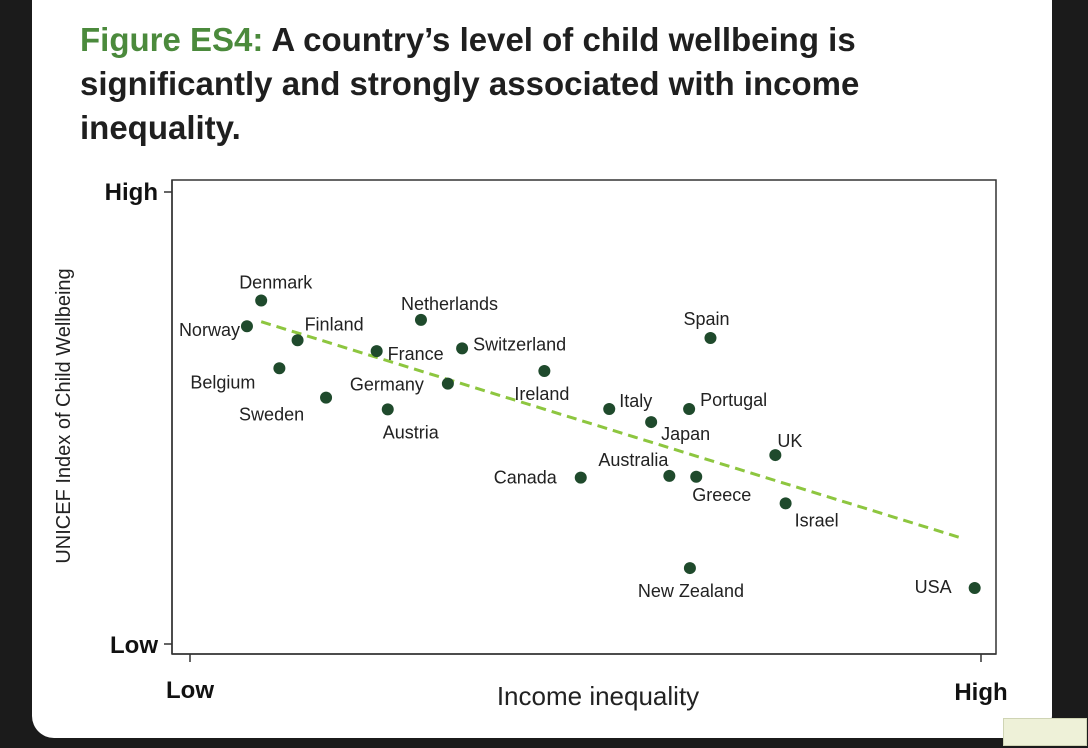  I want to click on point-label-finland: Finland, so click(334, 324).